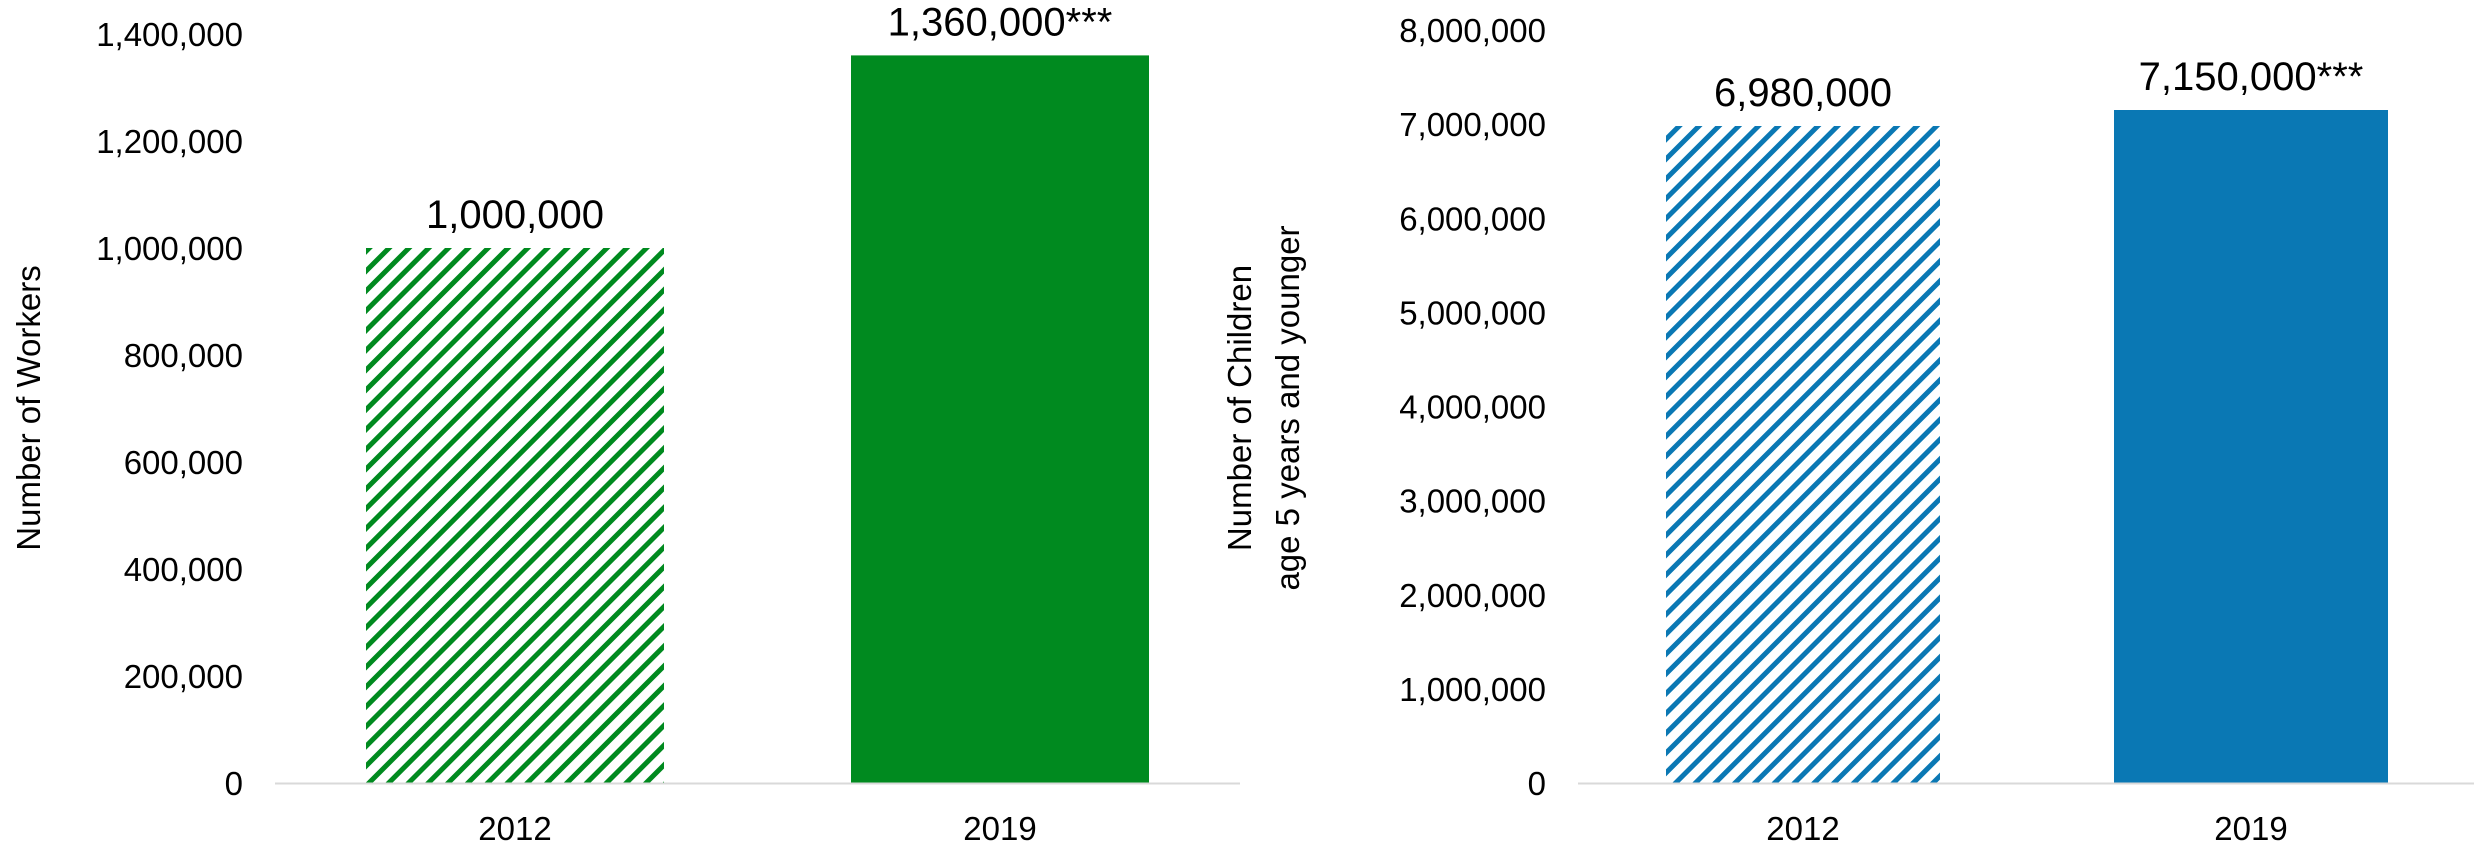 This screenshot has height=845, width=2474. What do you see at coordinates (1803, 93) in the screenshot?
I see `data-label: 6,980,000` at bounding box center [1803, 93].